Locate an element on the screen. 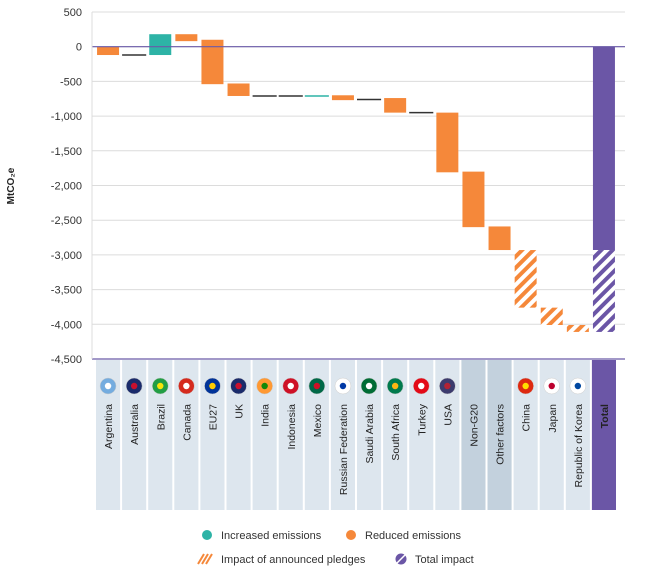  x-tick-label: Mexico is located at coordinates (318, 420).